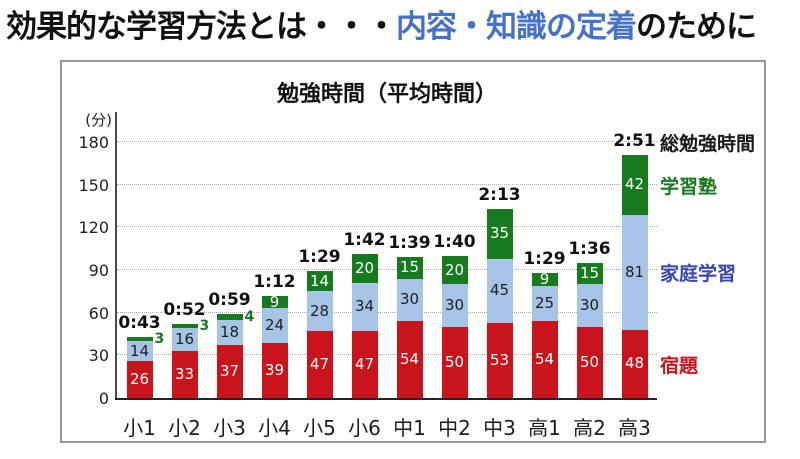  What do you see at coordinates (634, 140) in the screenshot?
I see `total-label-高3: 2:51` at bounding box center [634, 140].